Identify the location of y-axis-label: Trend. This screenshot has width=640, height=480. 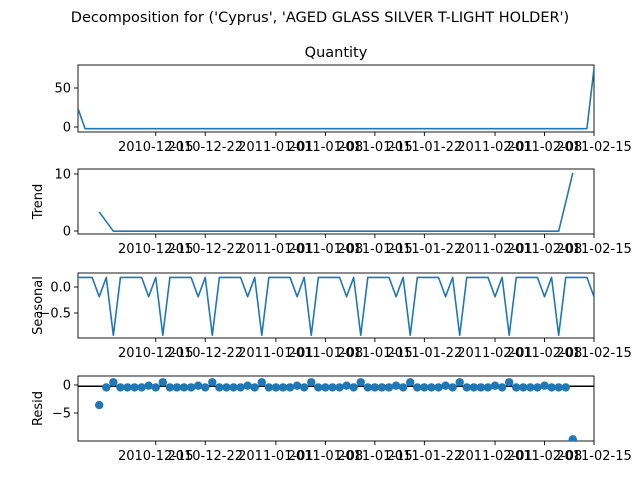
(38, 202).